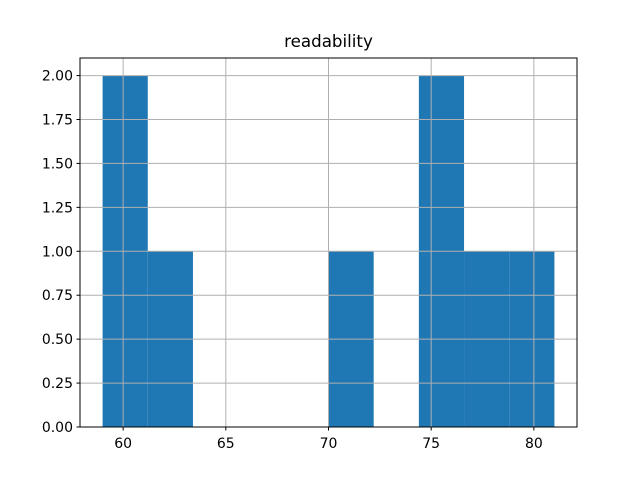  Describe the element at coordinates (328, 41) in the screenshot. I see `chart-title: readability` at that location.